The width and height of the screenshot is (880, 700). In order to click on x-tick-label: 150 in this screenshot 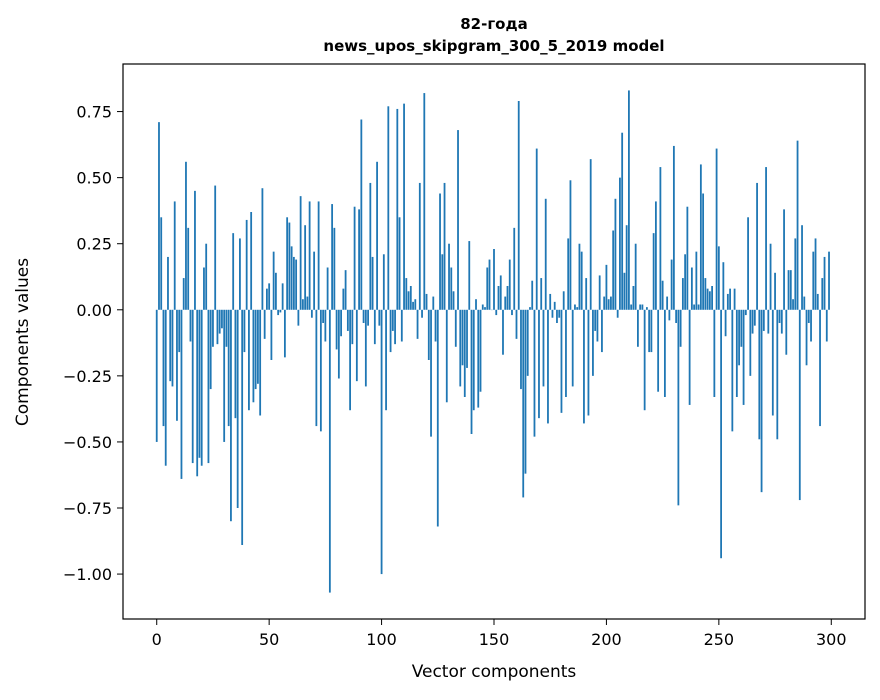, I will do `click(494, 639)`.